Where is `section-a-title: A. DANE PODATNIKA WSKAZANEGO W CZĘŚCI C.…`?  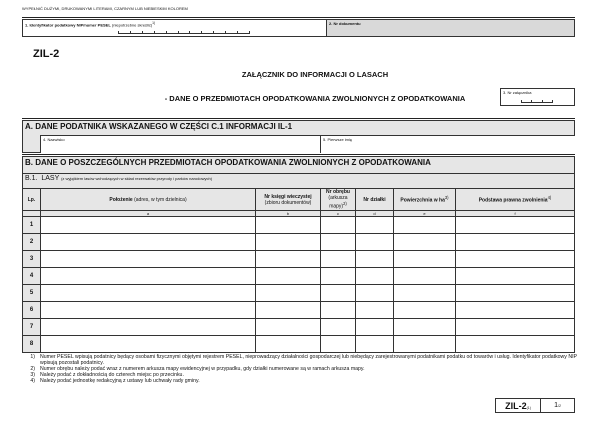
section-a-title: A. DANE PODATNIKA WSKAZANEGO W CZĘŚCI C.… is located at coordinates (159, 126).